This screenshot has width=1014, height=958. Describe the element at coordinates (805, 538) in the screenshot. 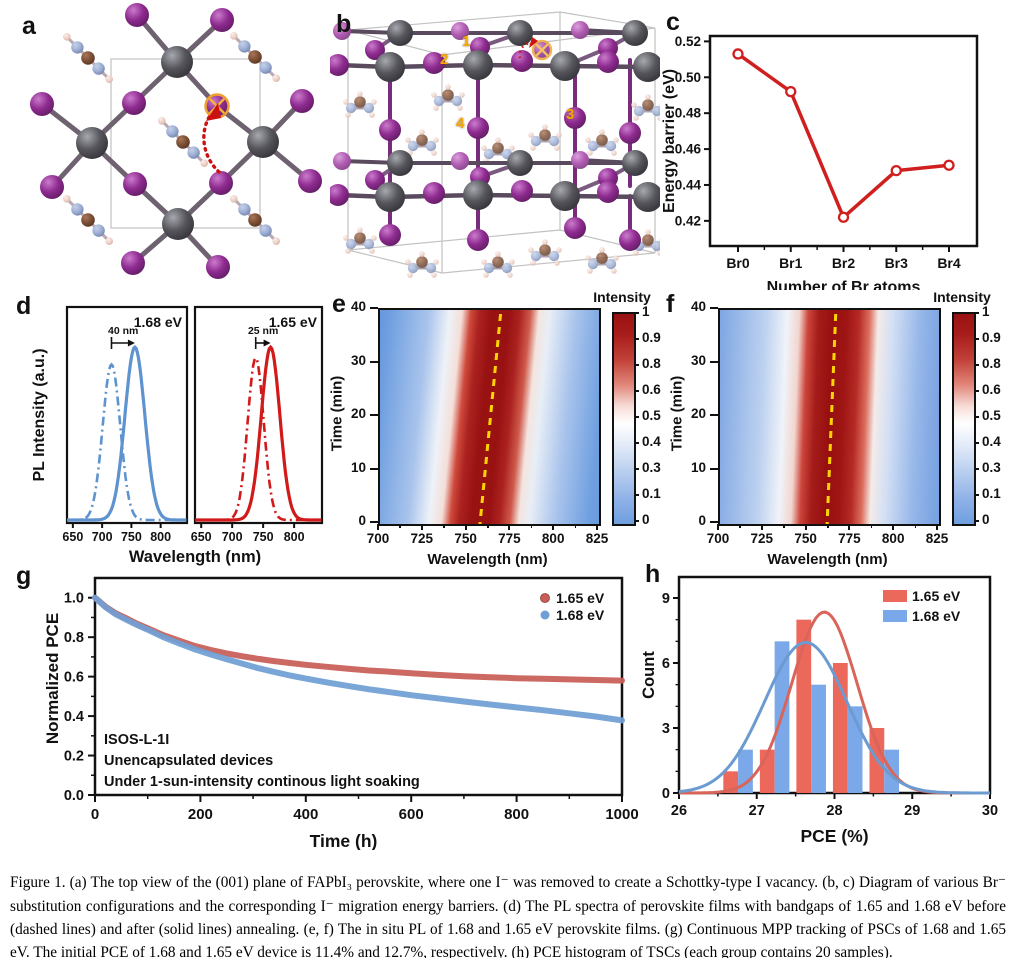

I see `x-tick-label: 750` at that location.